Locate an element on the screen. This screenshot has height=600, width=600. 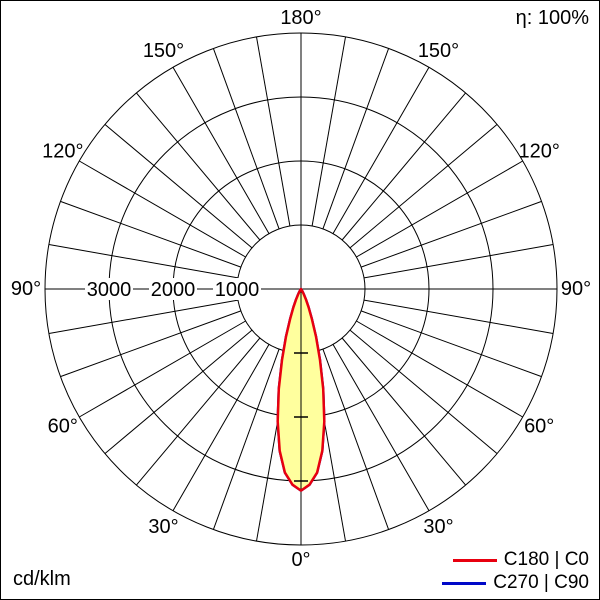
ring-label: 2000 is located at coordinates (173, 290).